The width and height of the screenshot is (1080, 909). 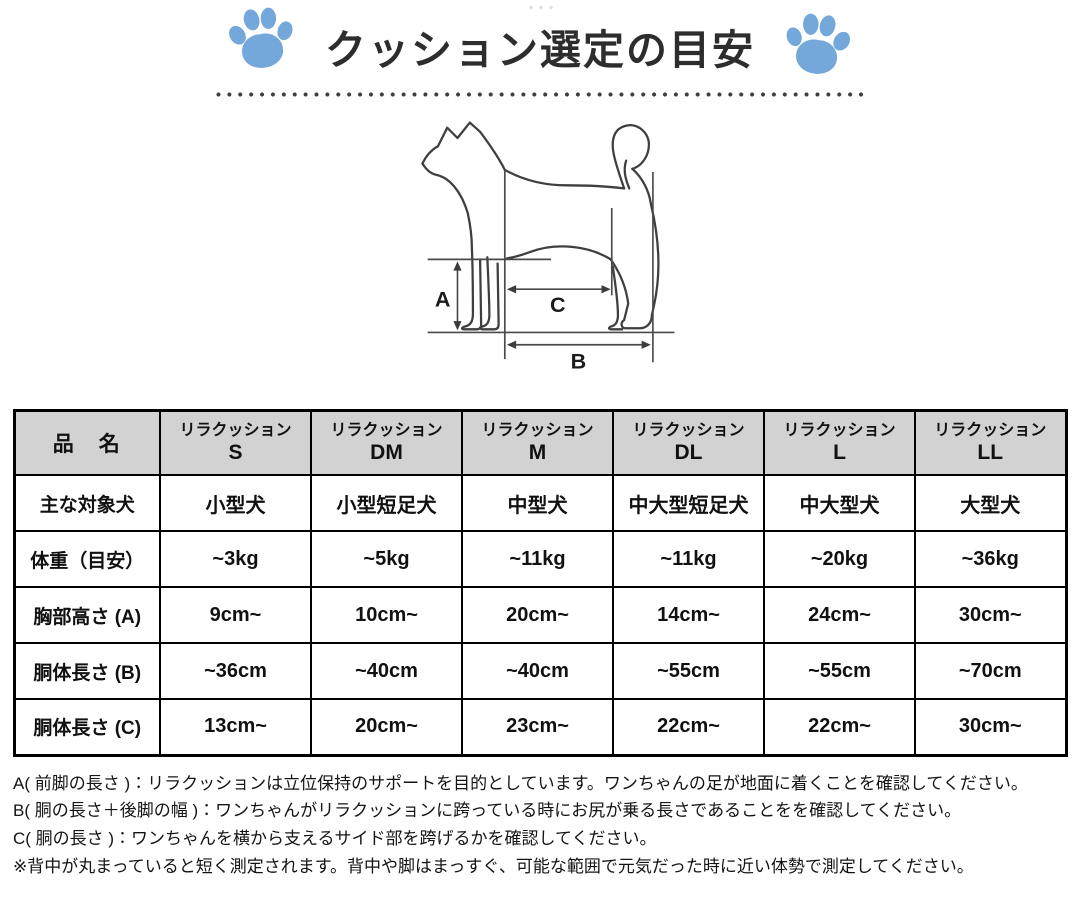 What do you see at coordinates (541, 7) in the screenshot?
I see `faint-artifact-dots` at bounding box center [541, 7].